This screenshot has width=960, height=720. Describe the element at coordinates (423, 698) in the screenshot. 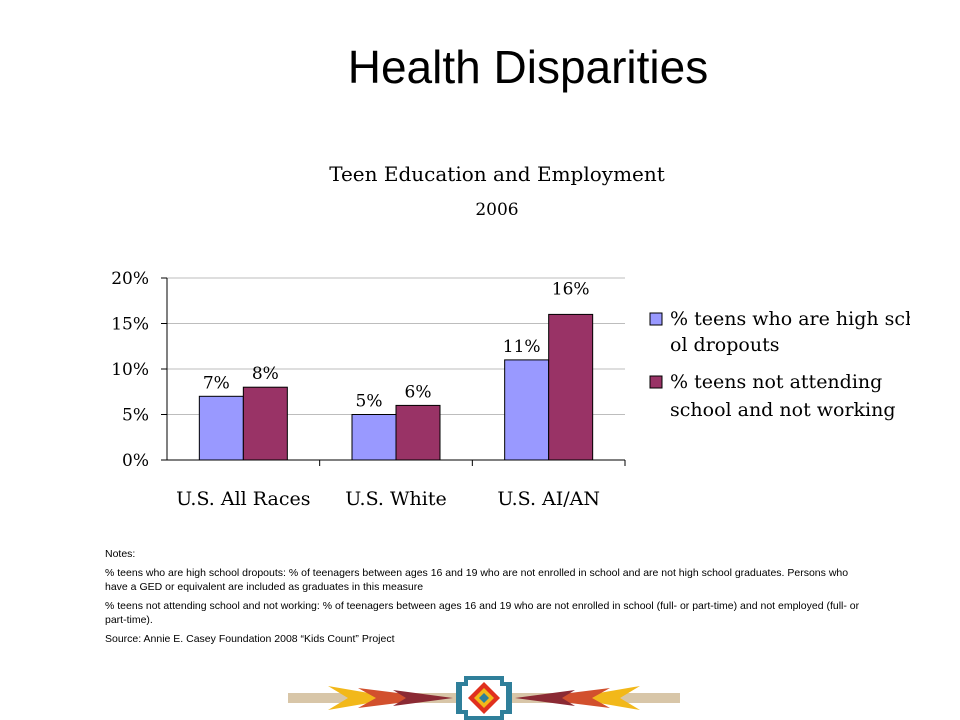

I see `arrow-left-maroon` at that location.